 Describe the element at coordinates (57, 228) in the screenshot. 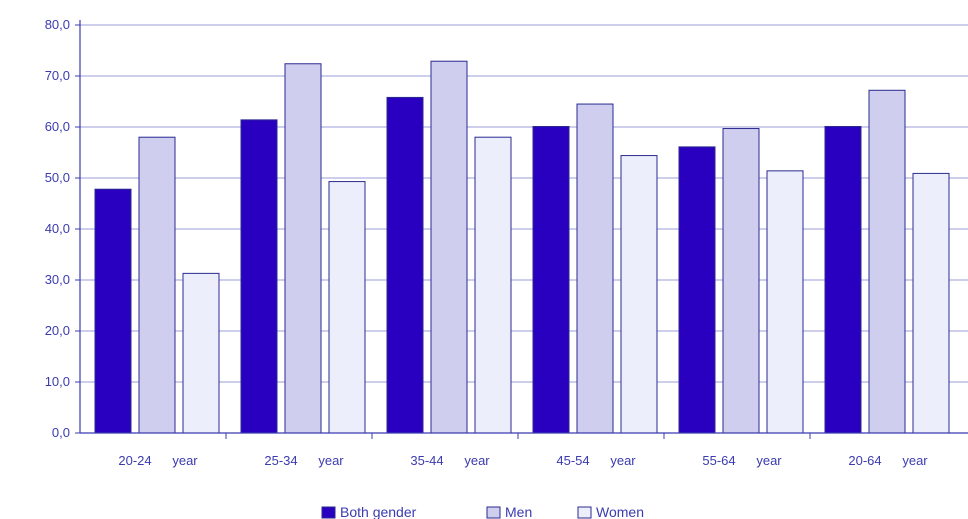

I see `y-tick-label: 40,0` at that location.